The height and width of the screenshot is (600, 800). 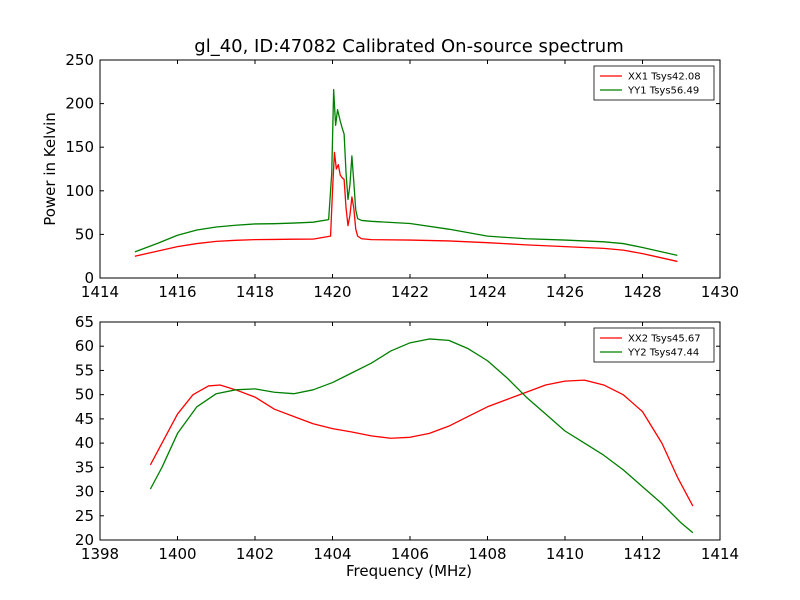 I want to click on y-tick-label: 35, so click(x=84, y=467).